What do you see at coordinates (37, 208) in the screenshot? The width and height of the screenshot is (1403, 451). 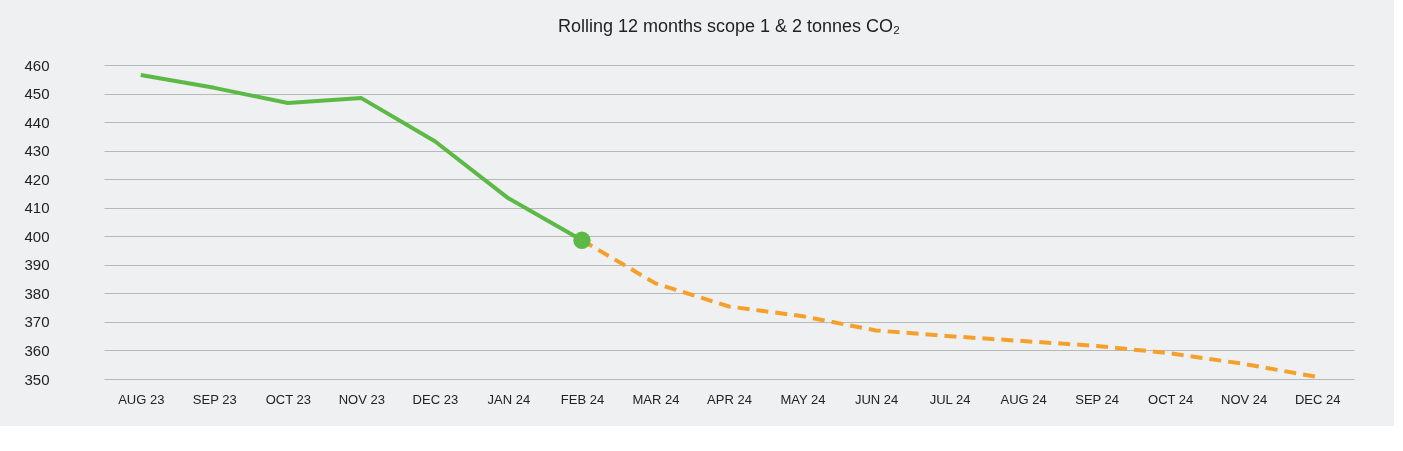 I see `y-tick-label: 410` at bounding box center [37, 208].